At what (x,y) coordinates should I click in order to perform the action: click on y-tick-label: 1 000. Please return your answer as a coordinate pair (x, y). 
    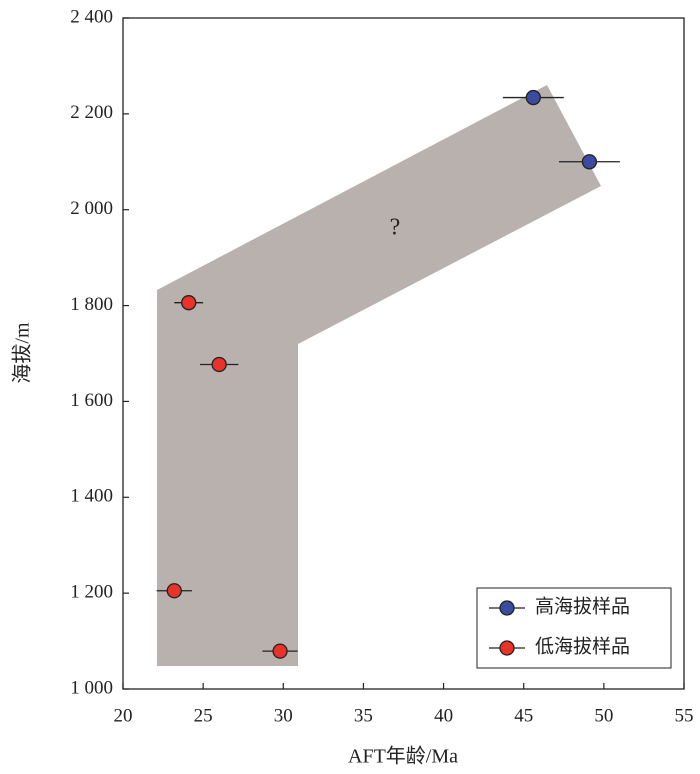
    Looking at the image, I should click on (91, 687).